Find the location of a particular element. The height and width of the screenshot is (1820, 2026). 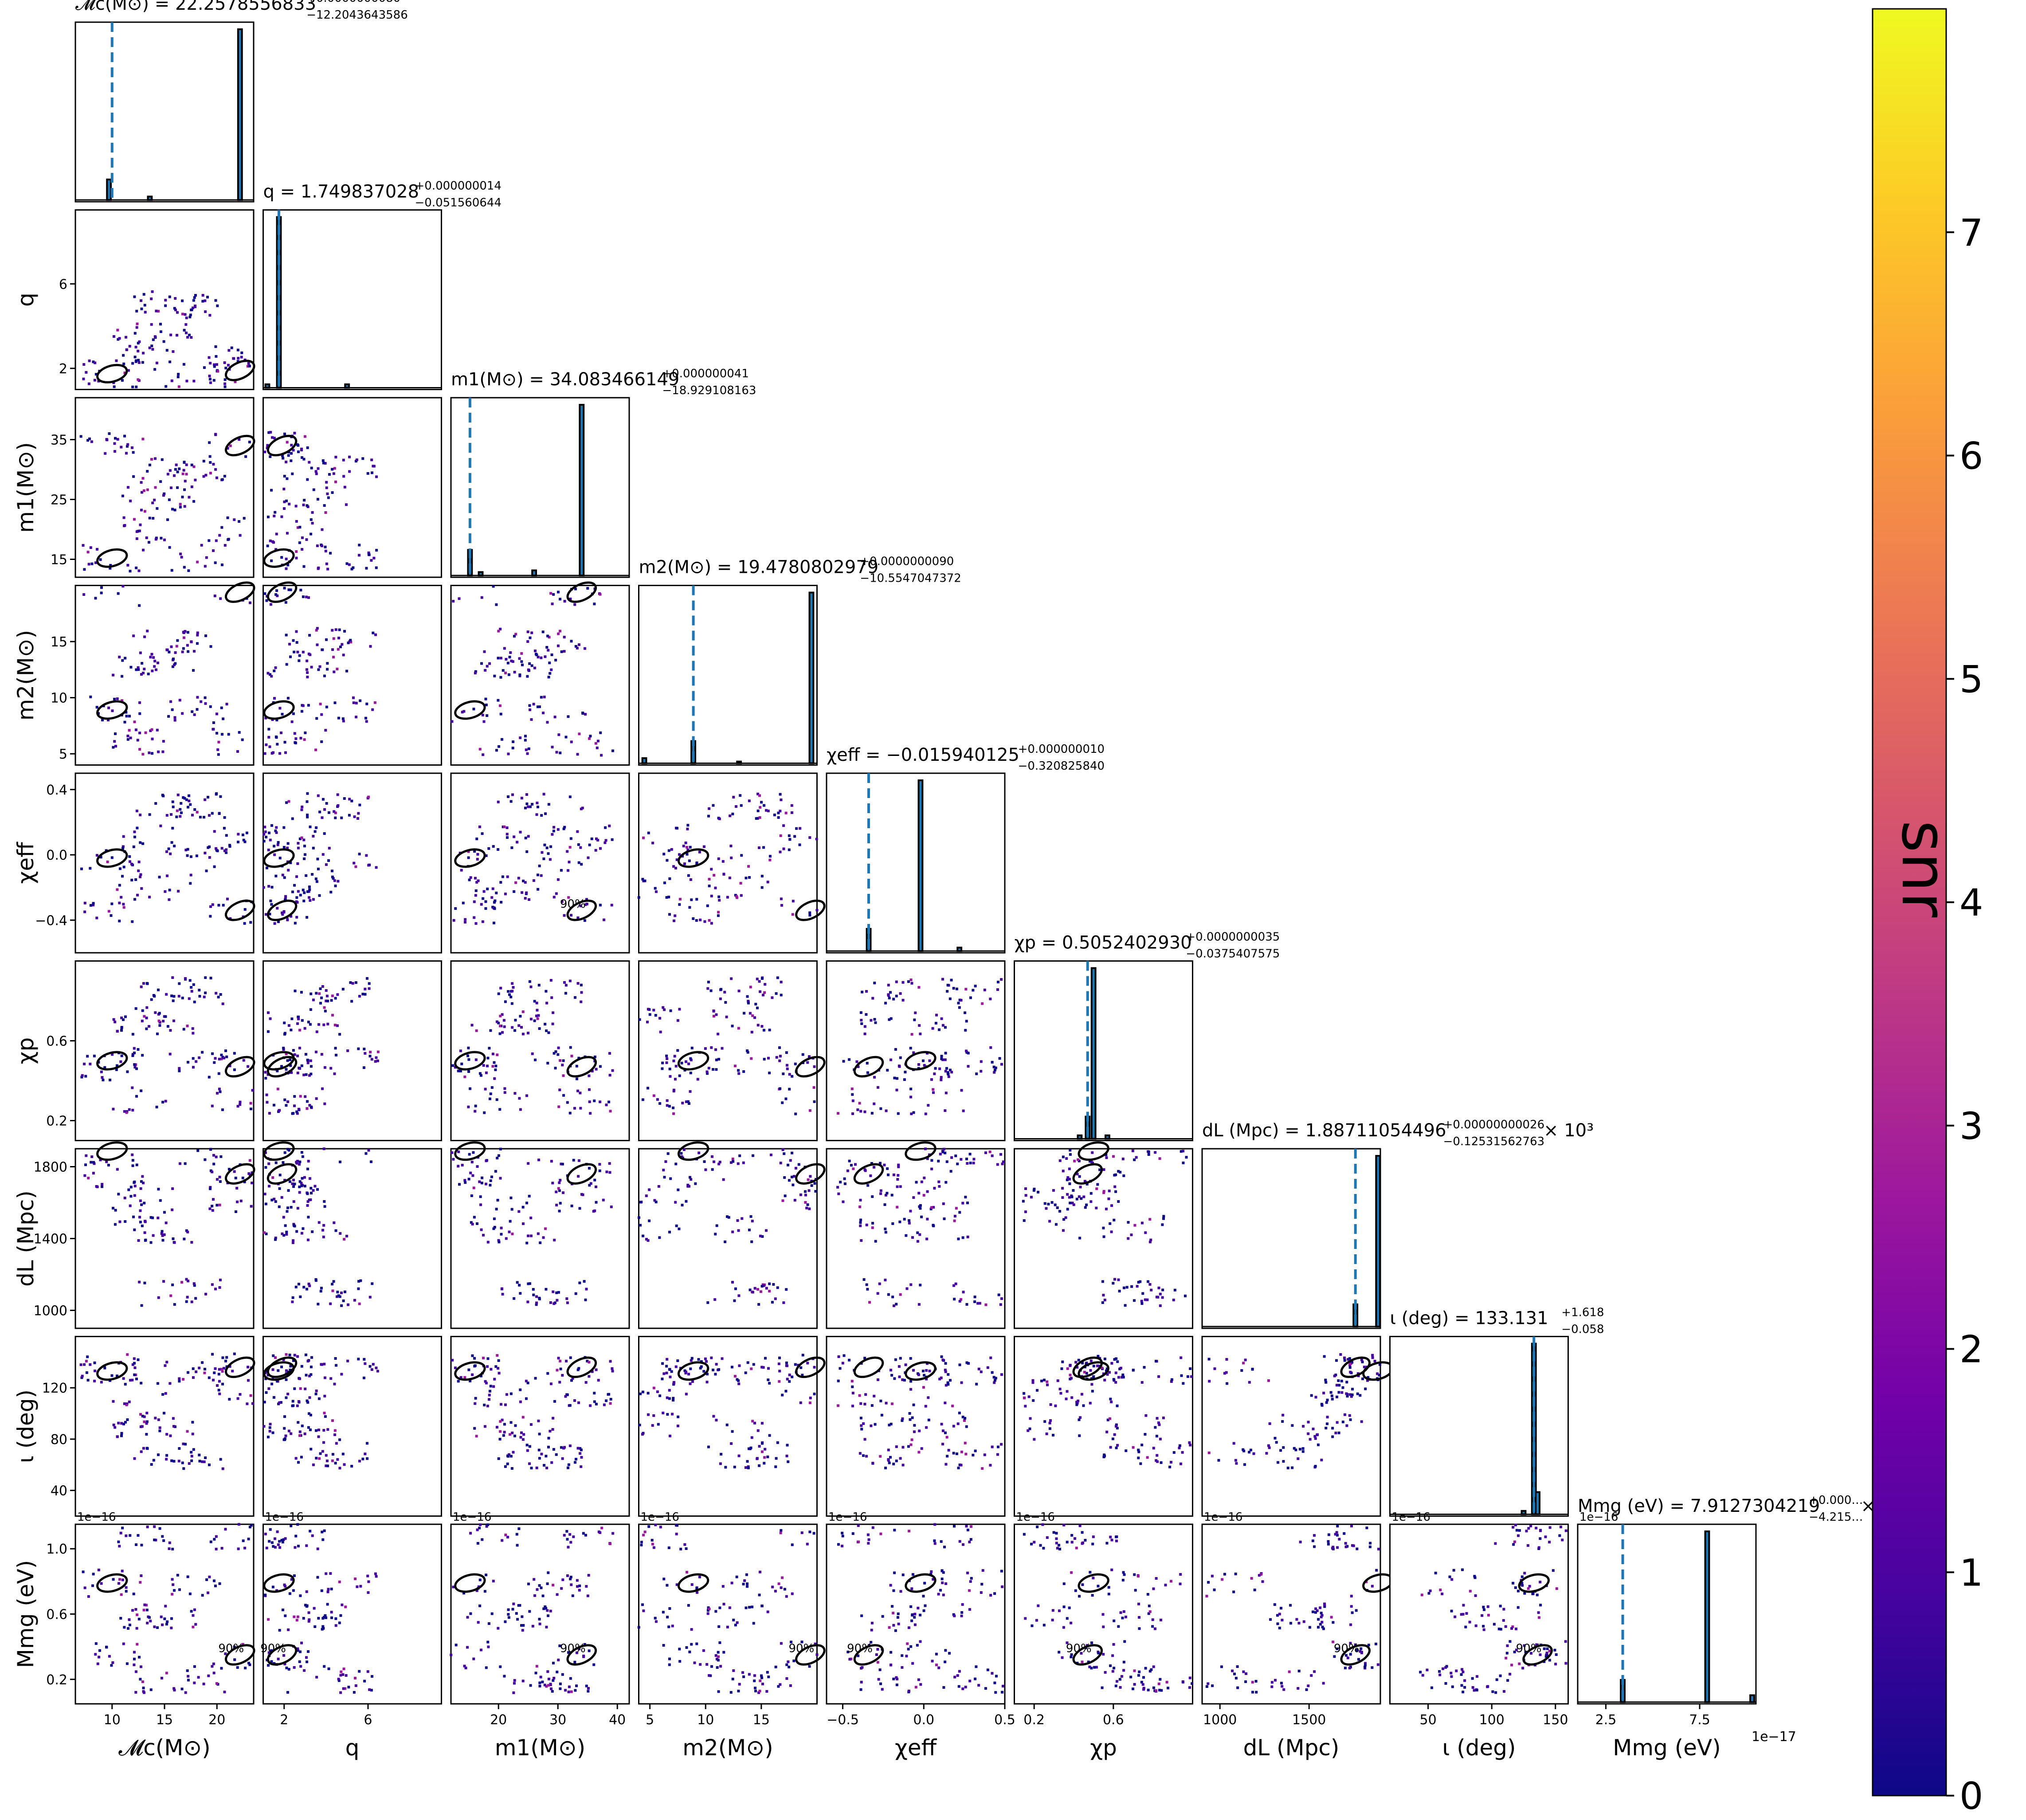

panel-mmg-q is located at coordinates (352, 1616).